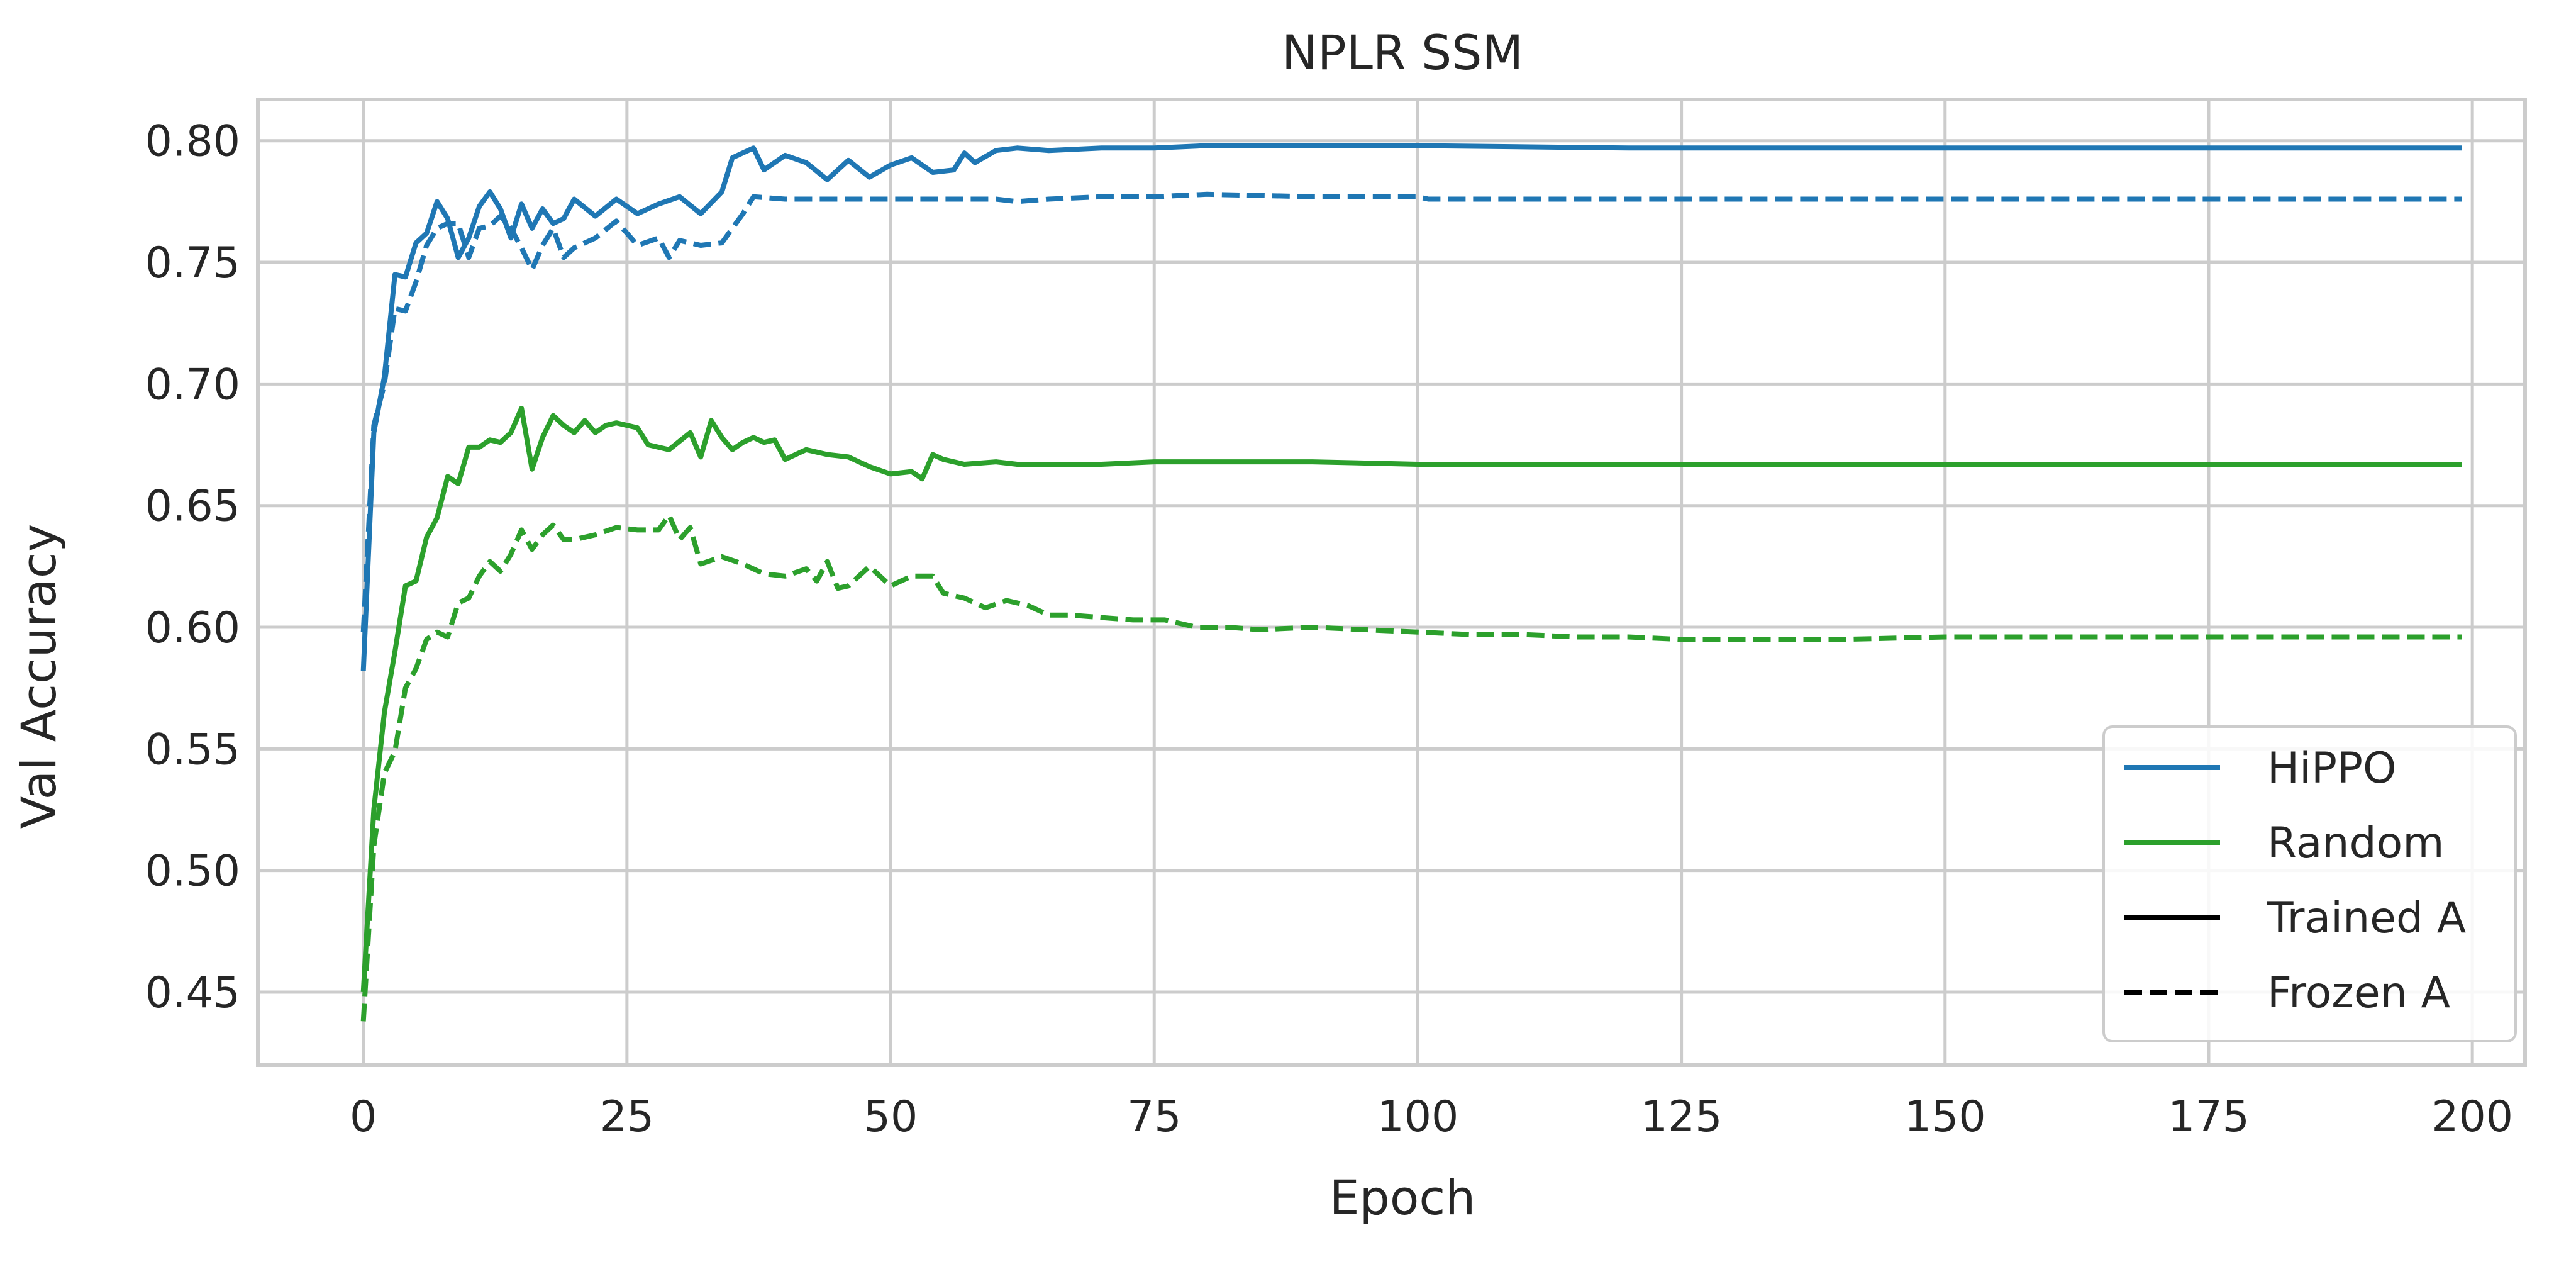 This screenshot has height=1262, width=2576. What do you see at coordinates (363, 1117) in the screenshot?
I see `x-tick-label: 0` at bounding box center [363, 1117].